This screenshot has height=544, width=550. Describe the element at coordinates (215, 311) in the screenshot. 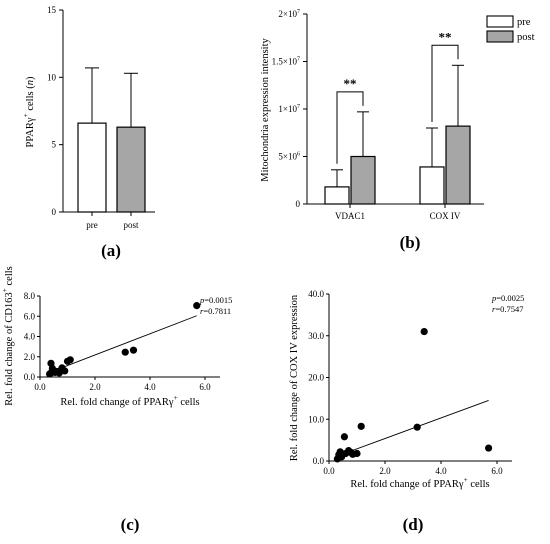

I see `panel-c-r-value: r=0.7811` at that location.